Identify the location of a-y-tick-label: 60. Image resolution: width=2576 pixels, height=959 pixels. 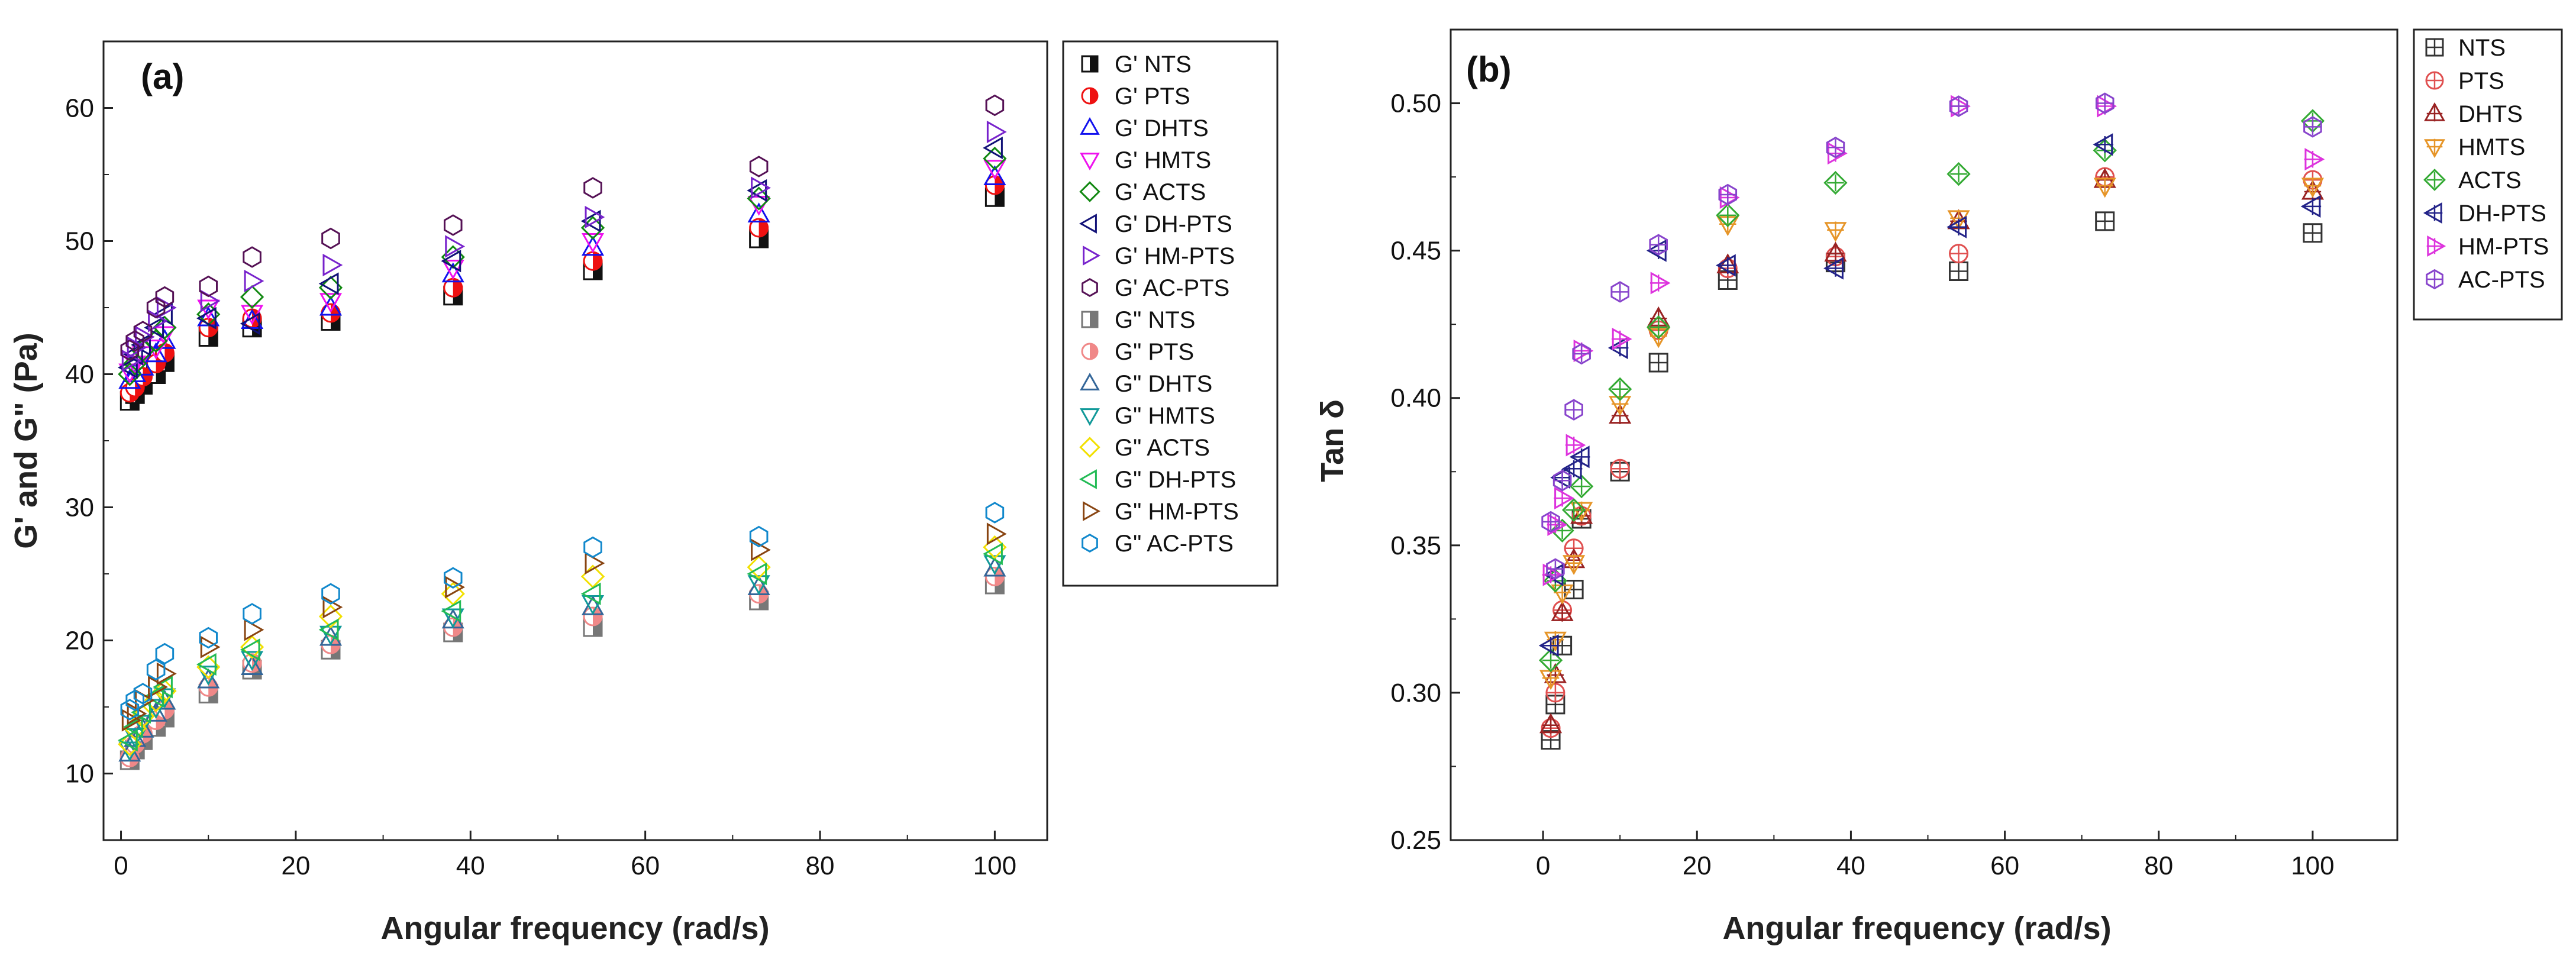
(79, 108).